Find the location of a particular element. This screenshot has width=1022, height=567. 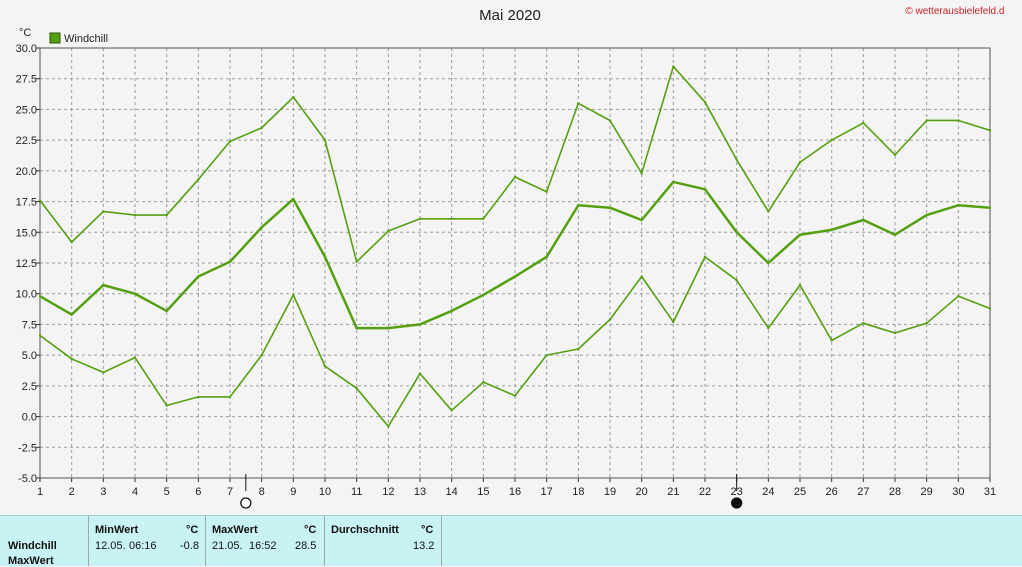

y-tick-label: 7.5 is located at coordinates (29, 325).